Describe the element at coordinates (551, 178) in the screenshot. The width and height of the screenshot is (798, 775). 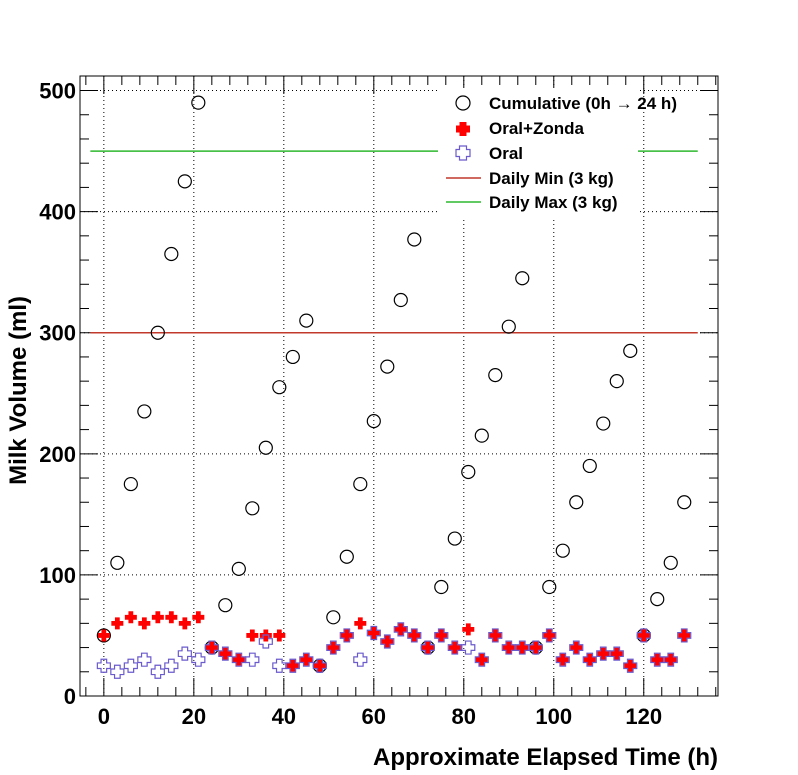
I see `legend-label-daily-min: Daily Min (3 kg)` at that location.